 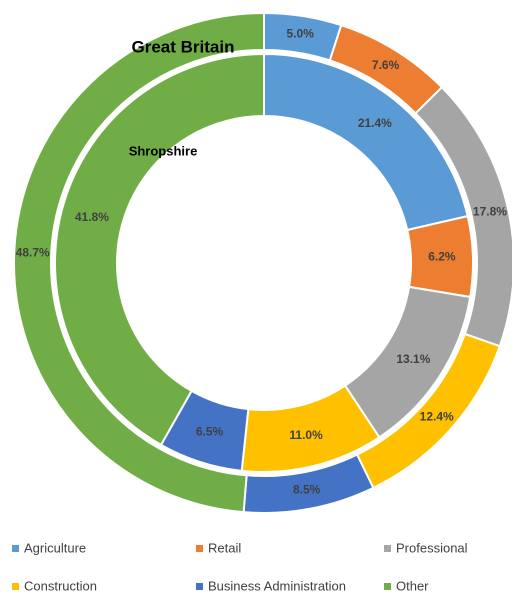 What do you see at coordinates (33, 253) in the screenshot?
I see `value-label: 48.7%` at bounding box center [33, 253].